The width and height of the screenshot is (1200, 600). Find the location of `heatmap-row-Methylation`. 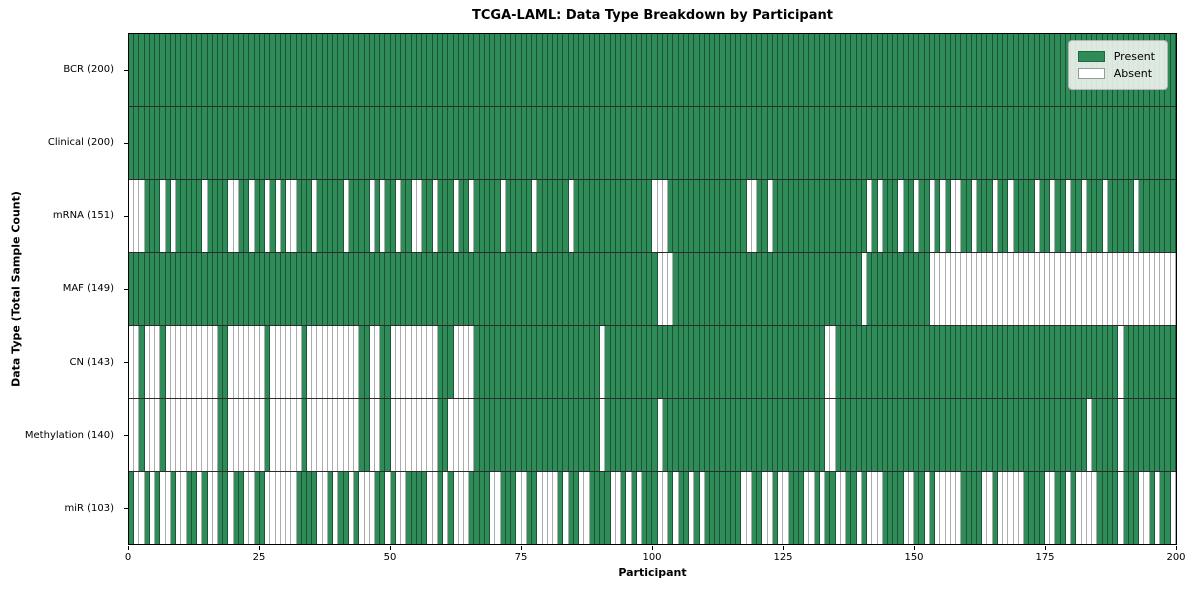

heatmap-row-Methylation is located at coordinates (652, 435).